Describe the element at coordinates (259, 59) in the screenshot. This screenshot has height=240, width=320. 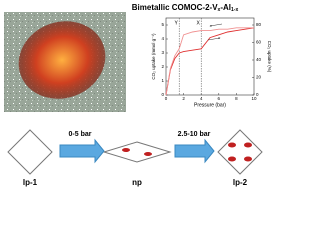
I see `y2-tick-label: 40` at that location.